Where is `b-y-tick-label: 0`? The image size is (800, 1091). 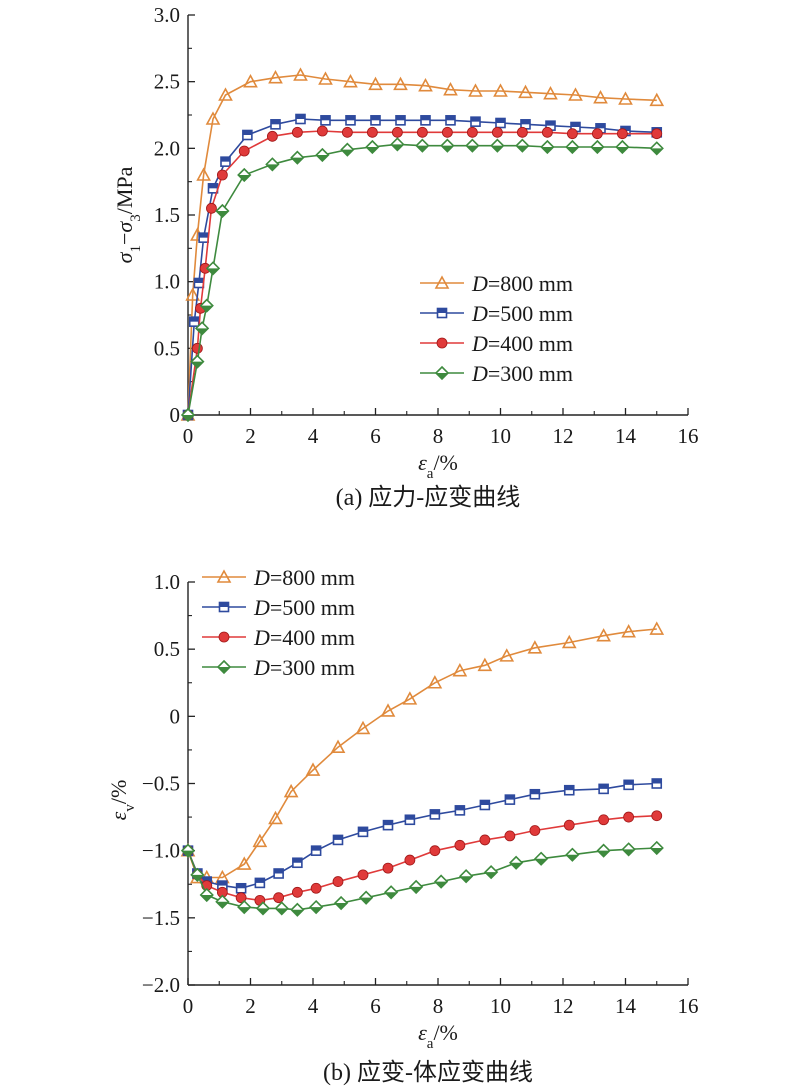
b-y-tick-label: 0 is located at coordinates (175, 716).